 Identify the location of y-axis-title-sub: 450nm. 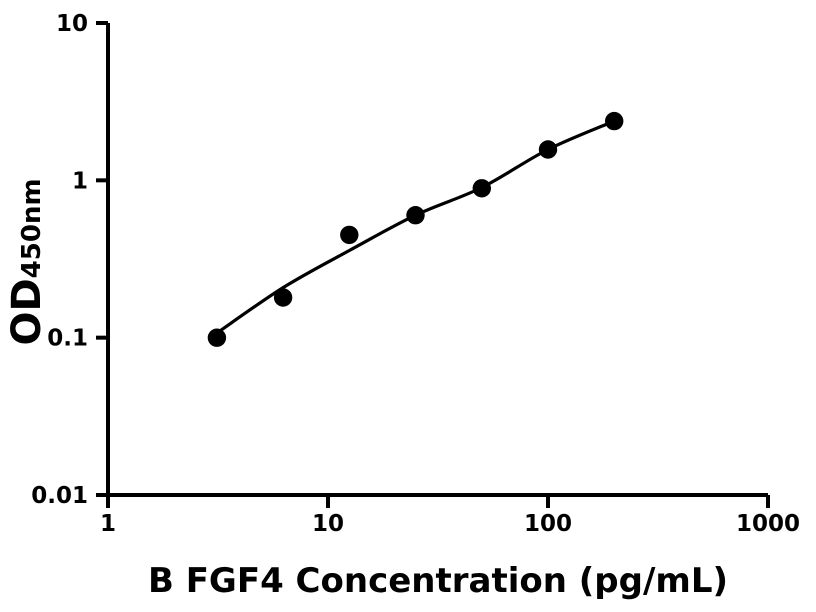
(32, 228).